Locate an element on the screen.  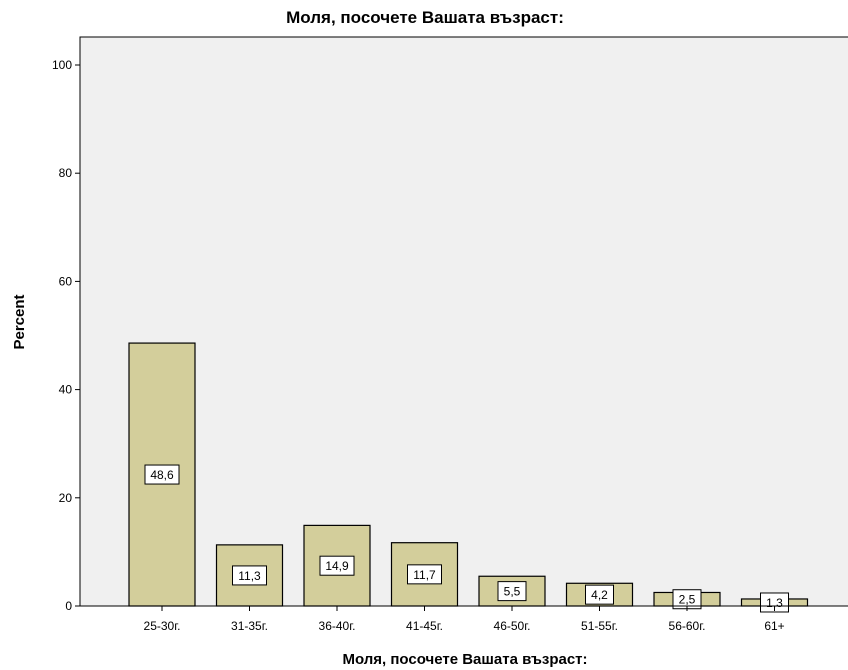
data-label: 2,5 is located at coordinates (687, 600).